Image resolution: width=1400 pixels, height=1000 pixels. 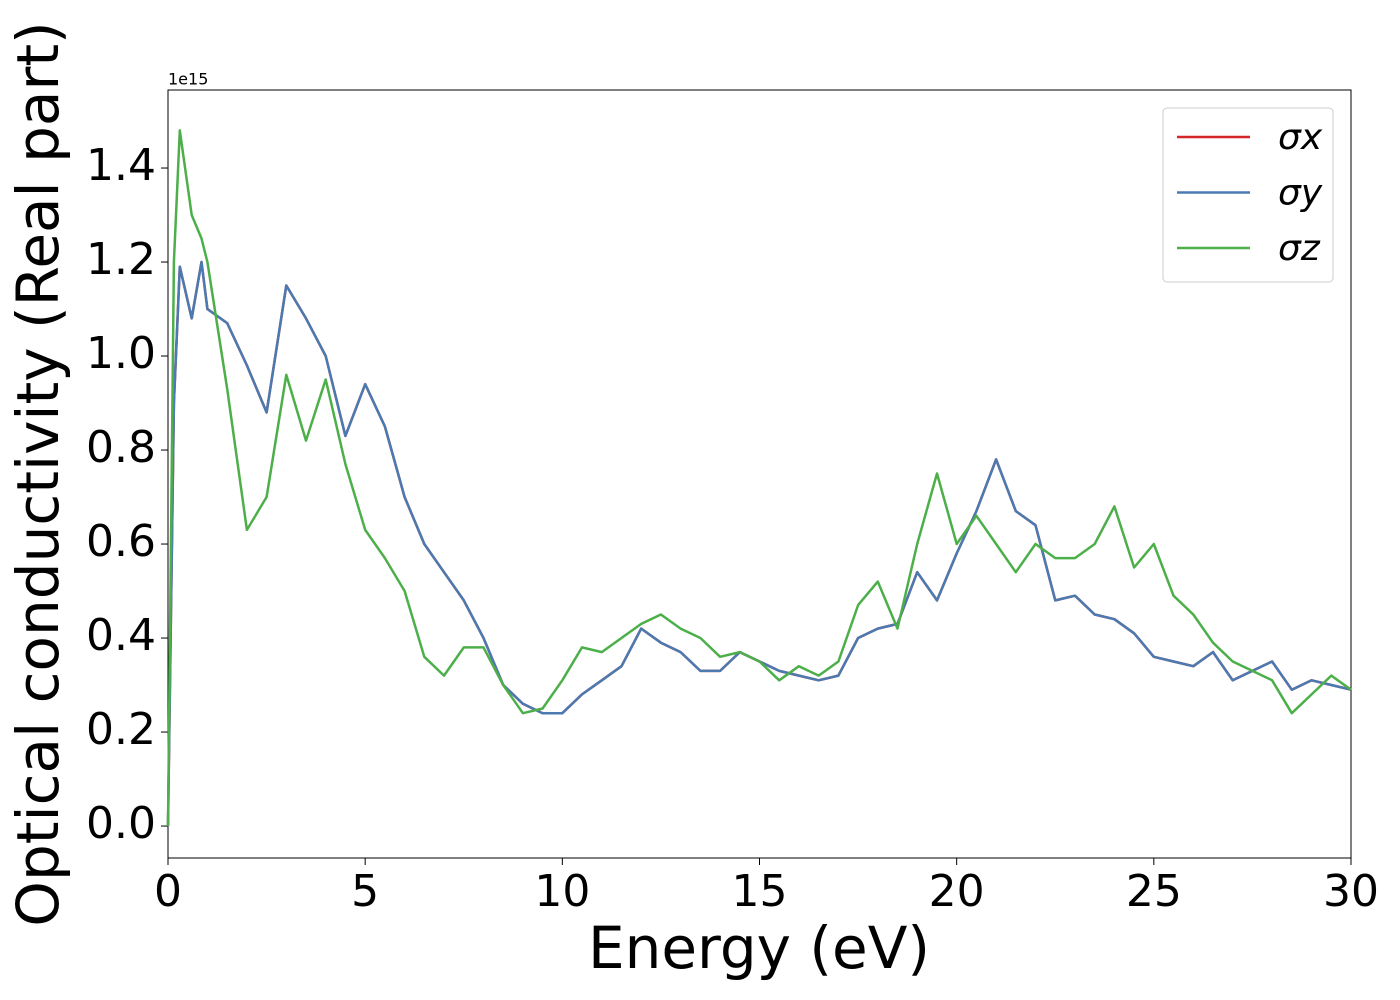 What do you see at coordinates (121, 635) in the screenshot?
I see `y-tick-label: 0.4` at bounding box center [121, 635].